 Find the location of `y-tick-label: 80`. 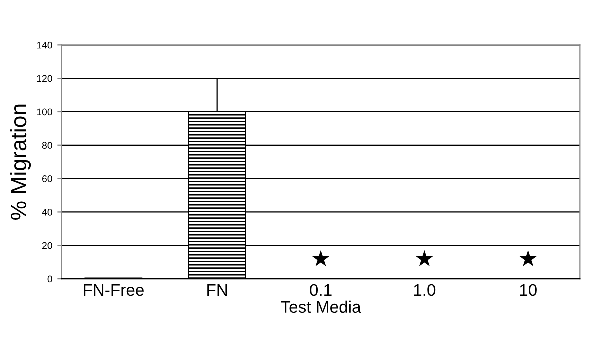

y-tick-label: 80 is located at coordinates (47, 146).